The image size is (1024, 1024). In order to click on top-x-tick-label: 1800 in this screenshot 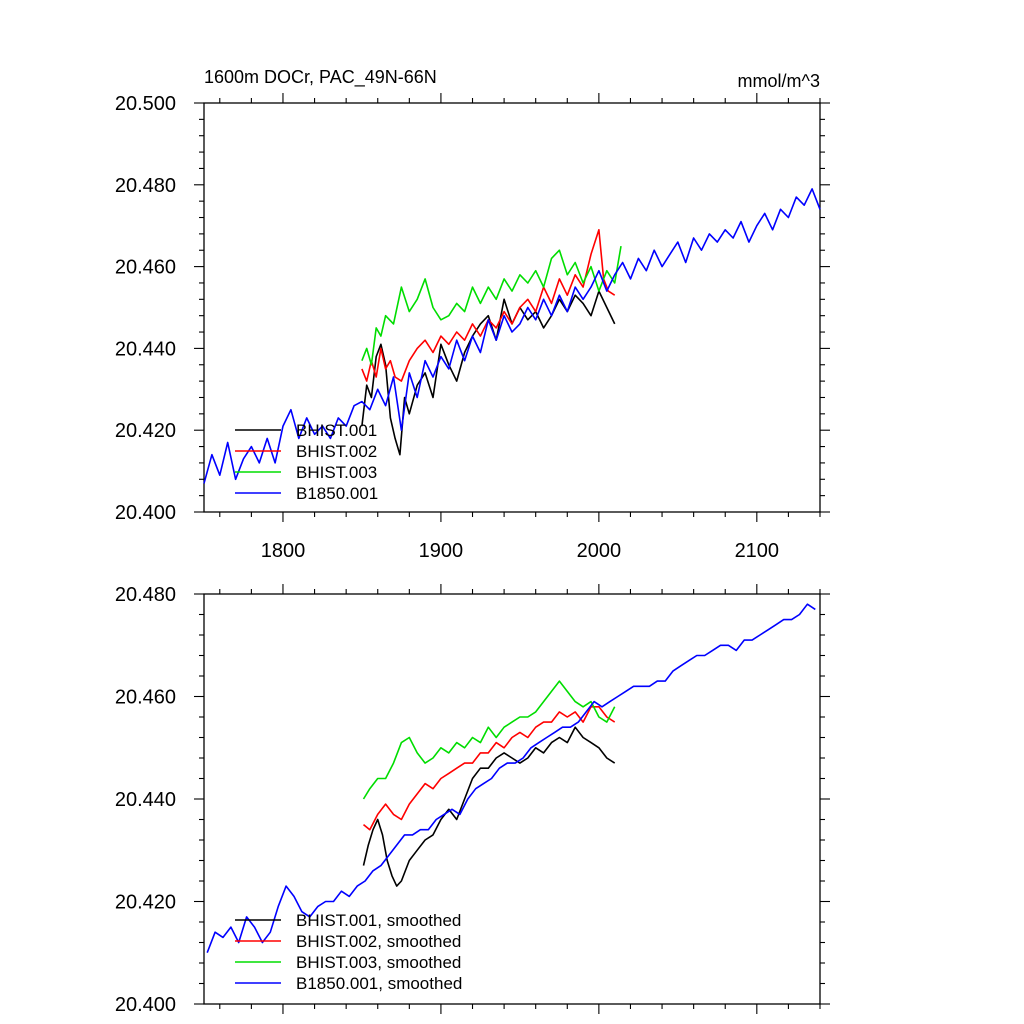, I will do `click(283, 551)`.